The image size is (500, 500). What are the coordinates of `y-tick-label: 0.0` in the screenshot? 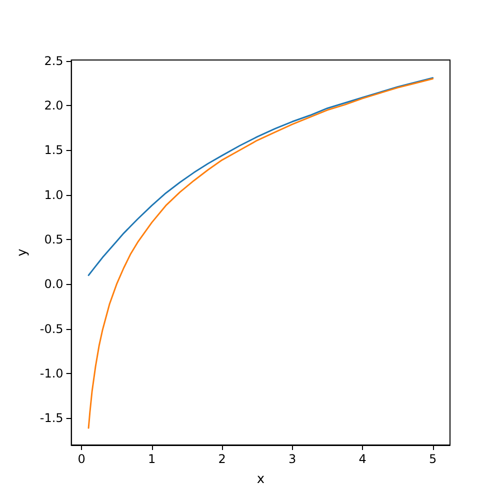 It's located at (54, 284).